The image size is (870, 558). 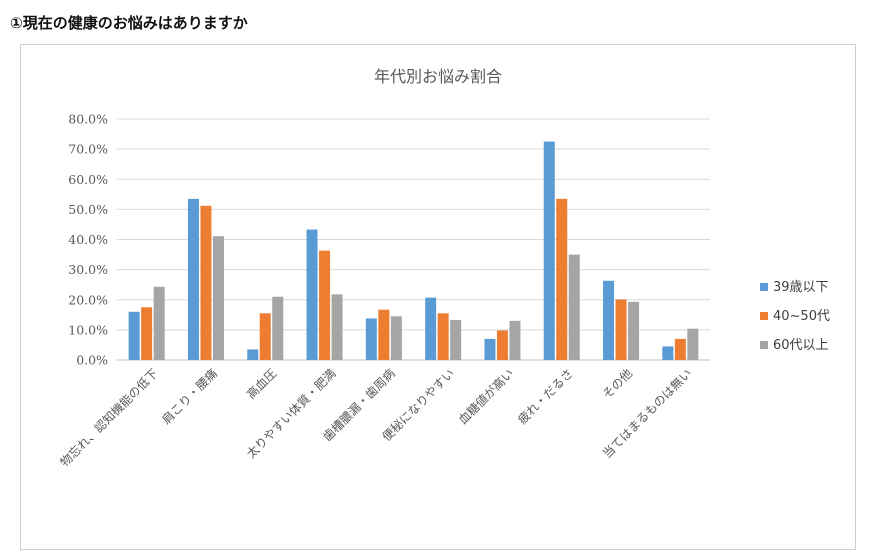 I want to click on y-tick-label: 40.0%, so click(x=88, y=239).